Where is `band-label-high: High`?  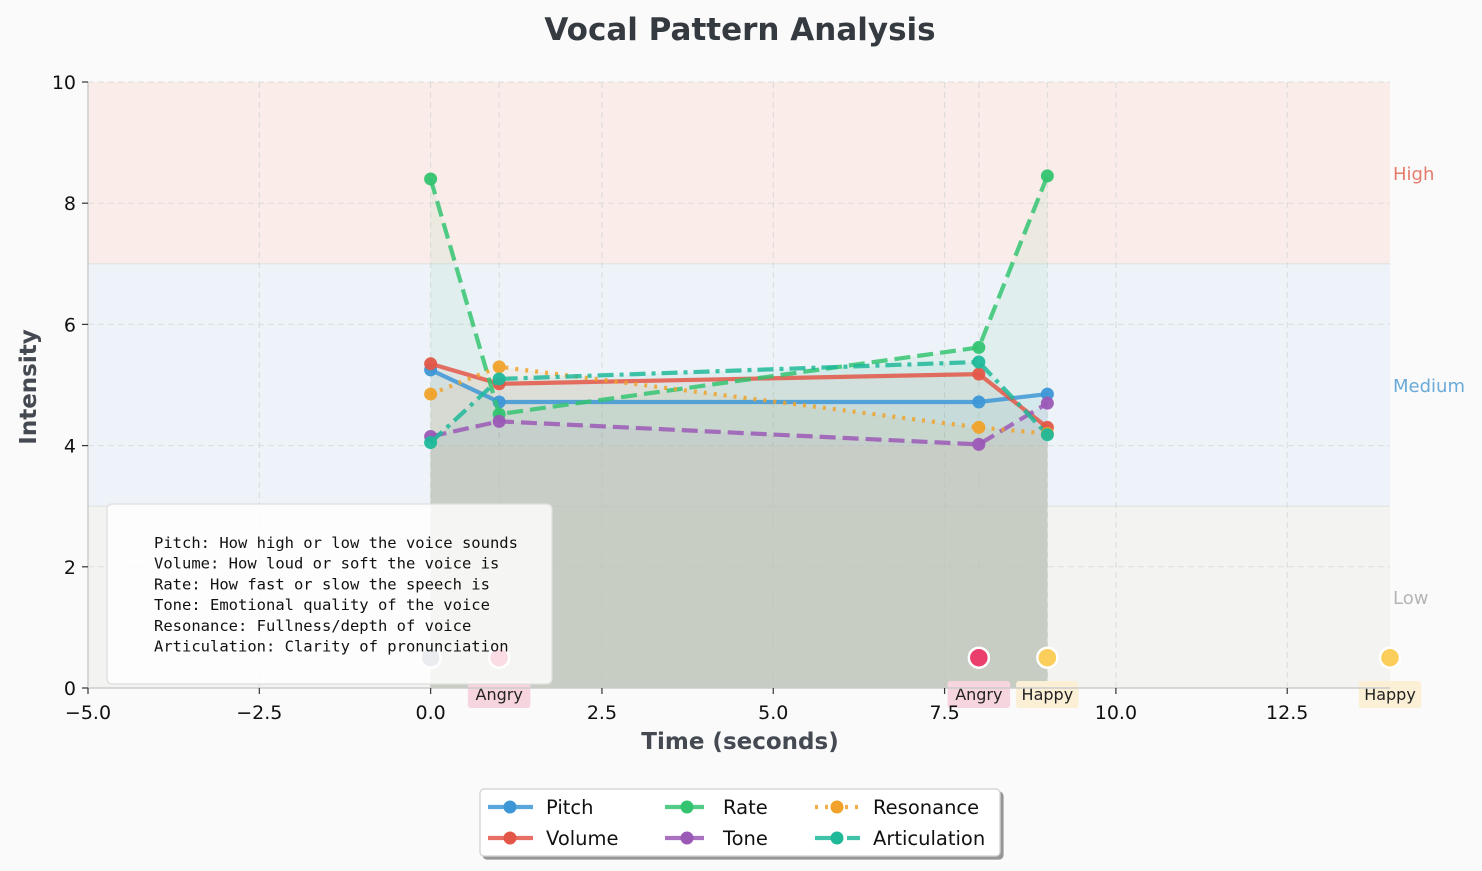 band-label-high: High is located at coordinates (1413, 174).